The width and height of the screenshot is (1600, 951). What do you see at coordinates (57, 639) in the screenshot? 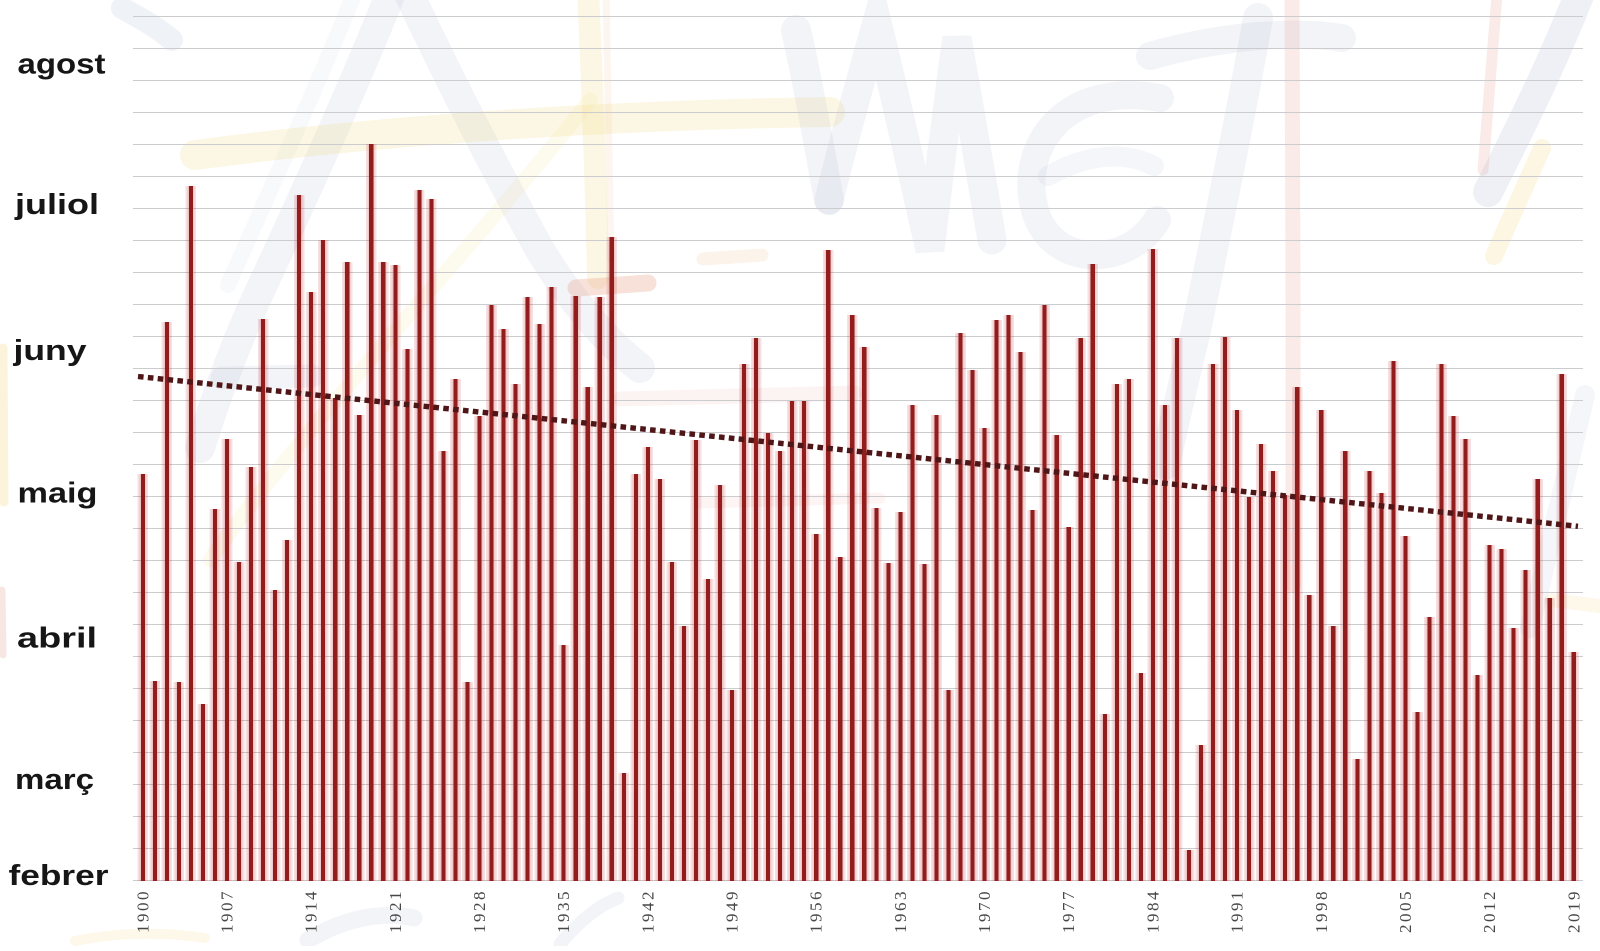
I see `svg-text: abril` at bounding box center [57, 639].